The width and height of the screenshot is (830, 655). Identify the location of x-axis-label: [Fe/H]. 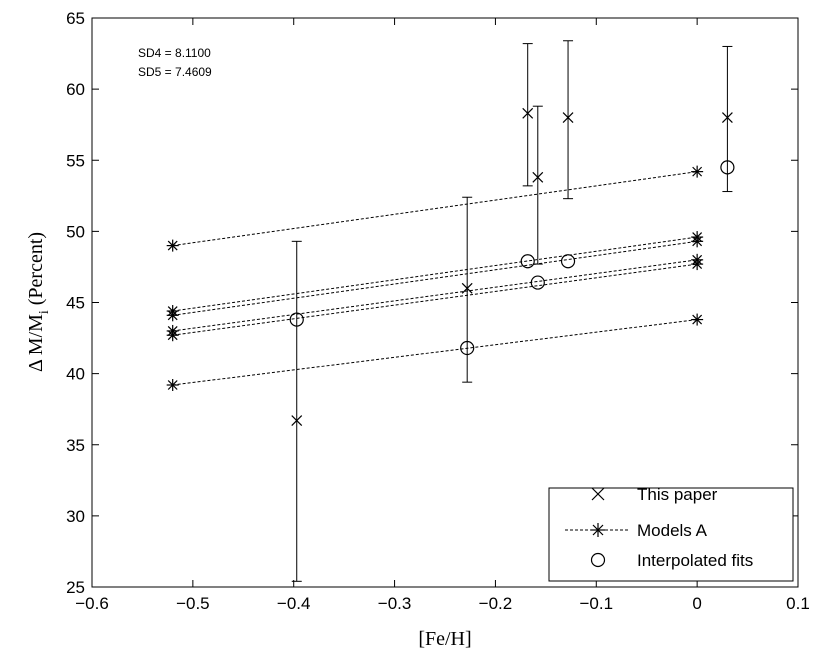
(444, 639).